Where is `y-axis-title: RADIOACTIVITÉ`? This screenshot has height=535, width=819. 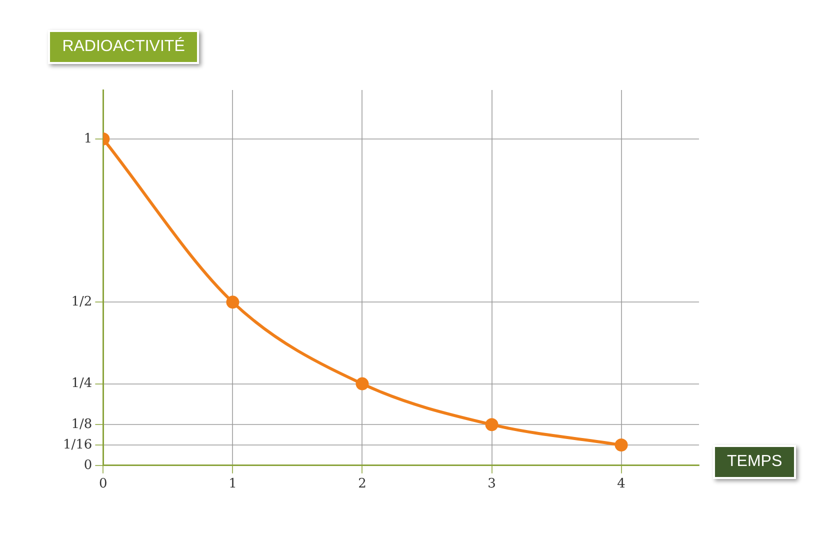
y-axis-title: RADIOACTIVITÉ is located at coordinates (123, 47).